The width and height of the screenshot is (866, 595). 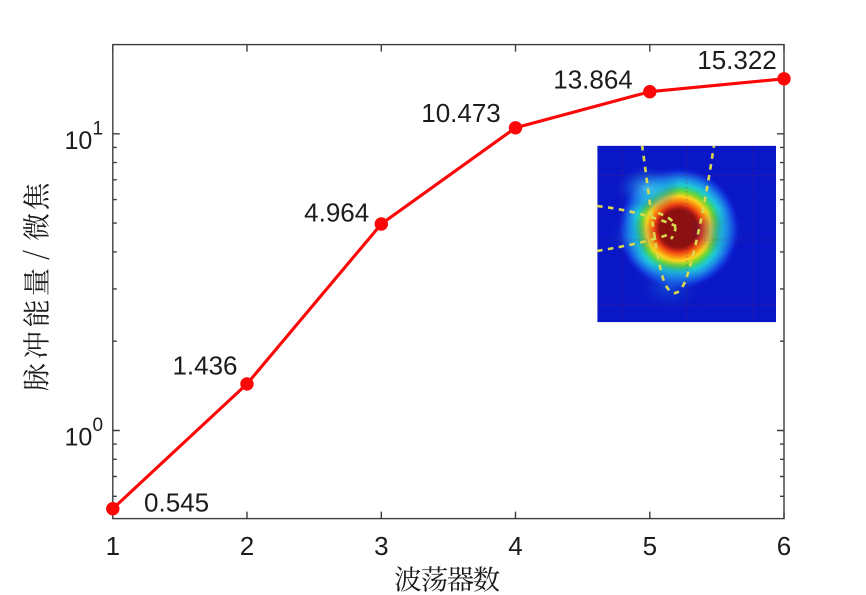 What do you see at coordinates (593, 79) in the screenshot?
I see `svg-text: 13.864` at bounding box center [593, 79].